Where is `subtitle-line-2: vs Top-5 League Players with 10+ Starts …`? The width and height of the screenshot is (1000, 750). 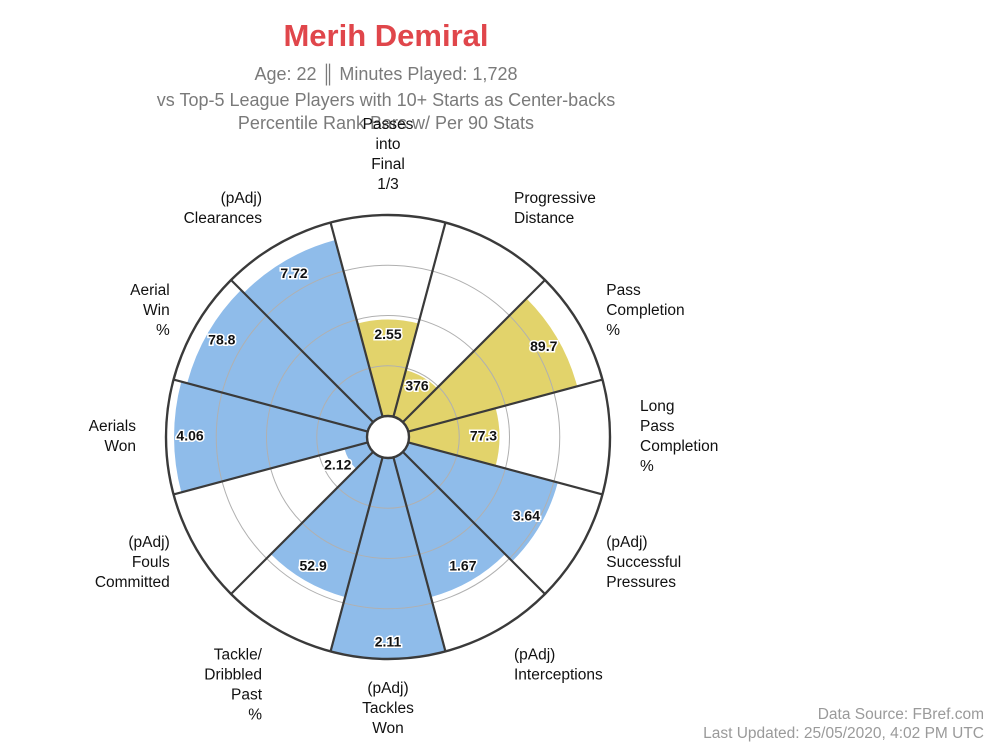
subtitle-line-2: vs Top-5 League Players with 10+ Starts … is located at coordinates (386, 100).